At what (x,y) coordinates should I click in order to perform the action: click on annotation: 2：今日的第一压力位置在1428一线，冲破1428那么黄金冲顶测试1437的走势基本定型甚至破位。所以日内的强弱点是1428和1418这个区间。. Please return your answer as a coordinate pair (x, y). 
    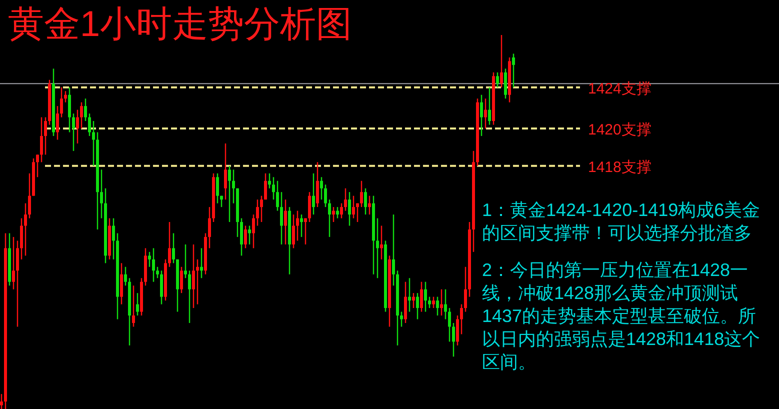
    Looking at the image, I should click on (622, 316).